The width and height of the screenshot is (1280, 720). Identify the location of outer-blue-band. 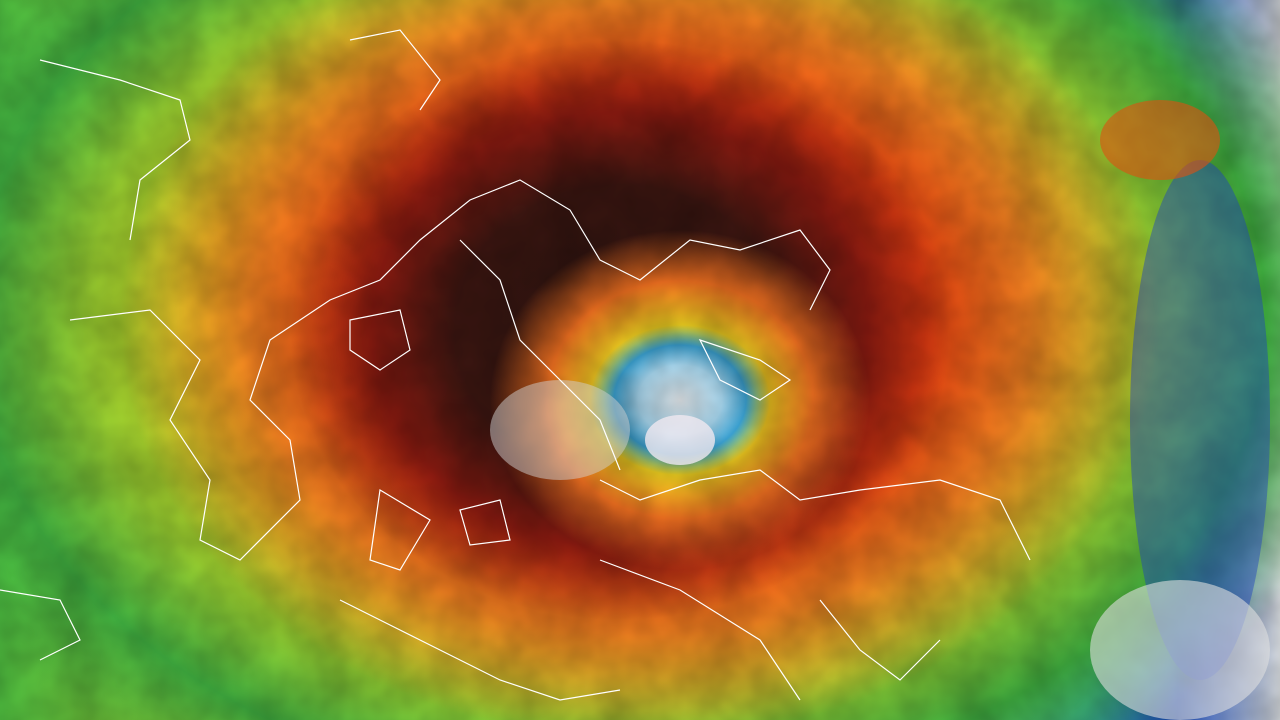
(1200, 420).